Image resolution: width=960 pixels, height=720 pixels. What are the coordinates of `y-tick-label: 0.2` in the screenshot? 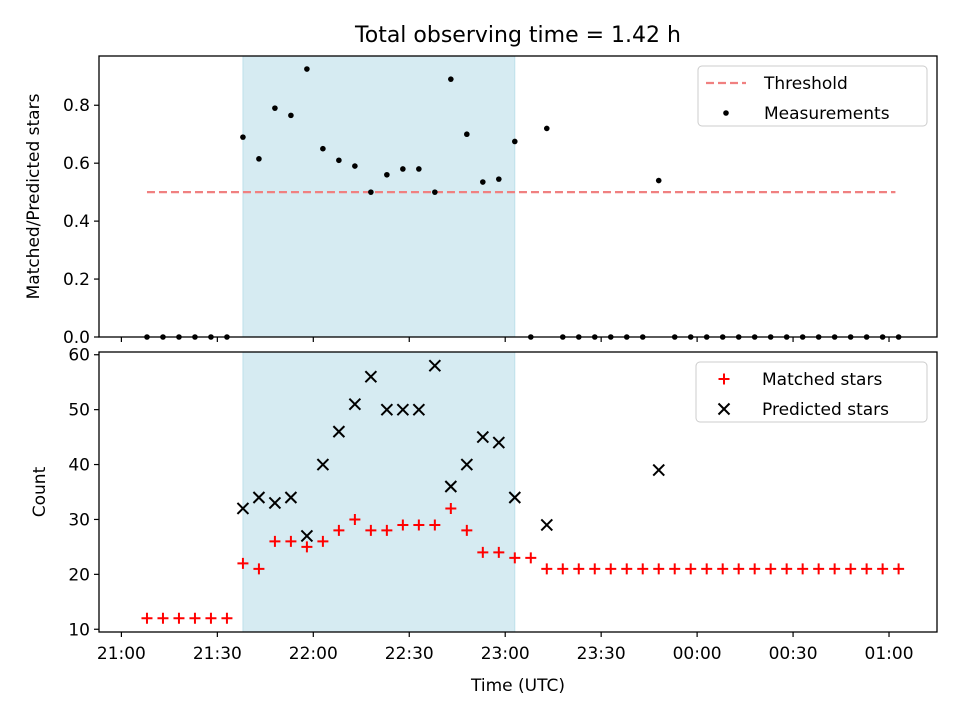 It's located at (76, 280).